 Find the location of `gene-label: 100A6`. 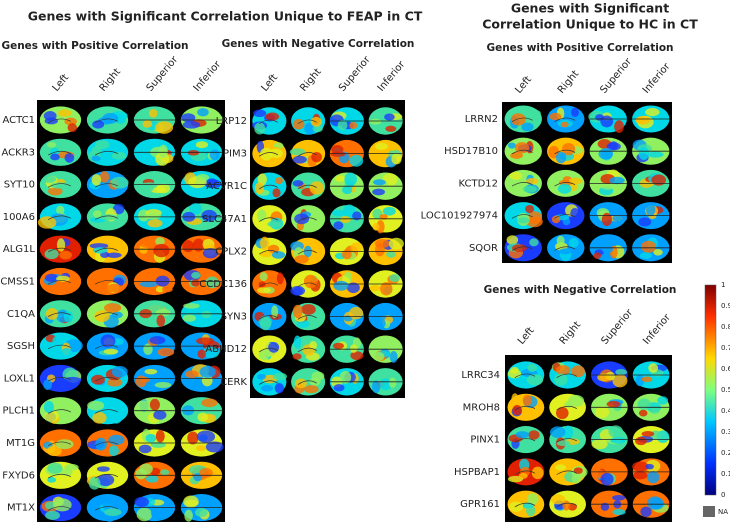

gene-label: 100A6 is located at coordinates (19, 217).